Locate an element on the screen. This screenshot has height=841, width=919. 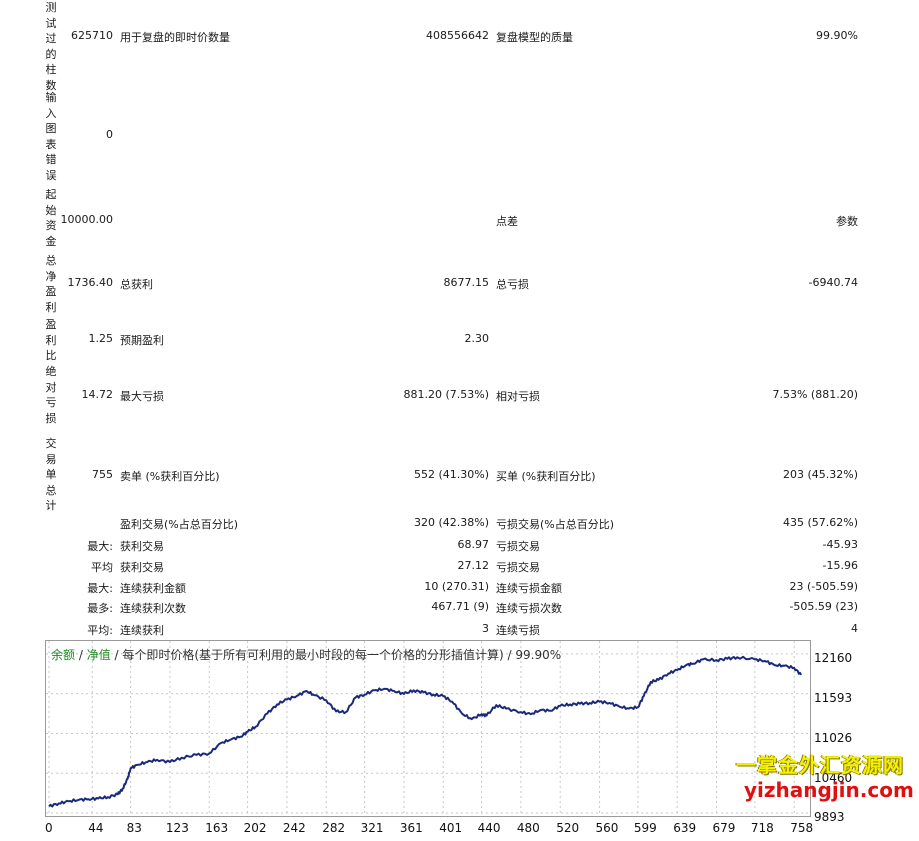
loss-trades-value: 435 (57.62%) is located at coordinates (820, 522).